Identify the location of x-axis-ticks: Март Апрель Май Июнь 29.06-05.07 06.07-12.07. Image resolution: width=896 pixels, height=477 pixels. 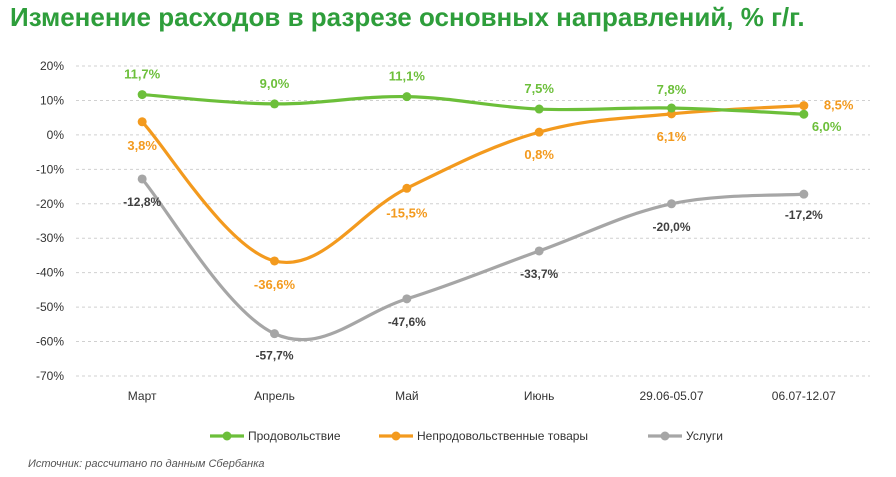
(482, 396).